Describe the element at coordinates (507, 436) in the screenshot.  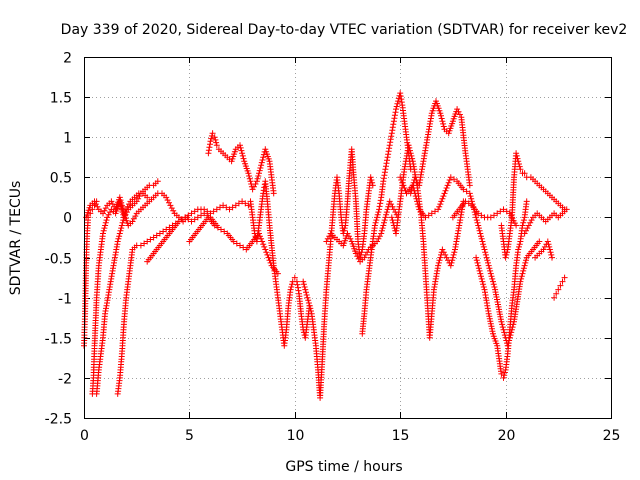
I see `x-tick-label: 20` at that location.